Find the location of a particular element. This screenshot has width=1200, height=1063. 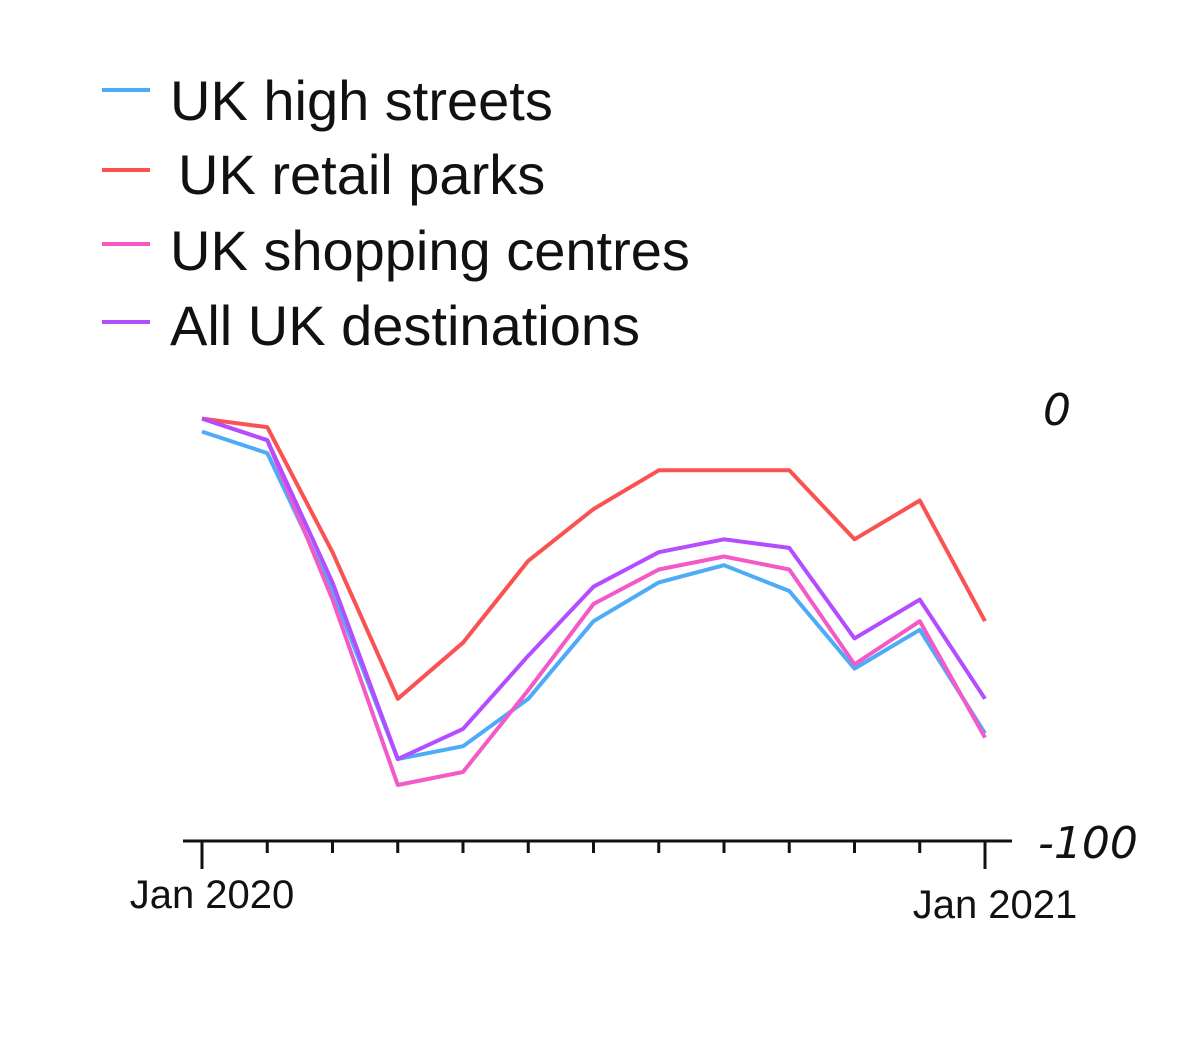

legend-label-shopping-centres: UK shopping centres is located at coordinates (430, 250).